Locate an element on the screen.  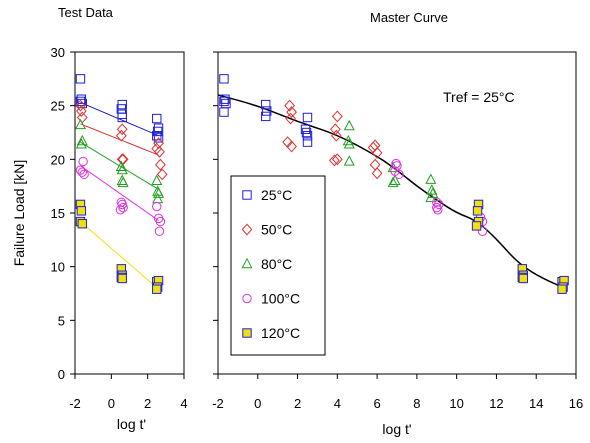
left-panel-title: Test Data is located at coordinates (85, 12).